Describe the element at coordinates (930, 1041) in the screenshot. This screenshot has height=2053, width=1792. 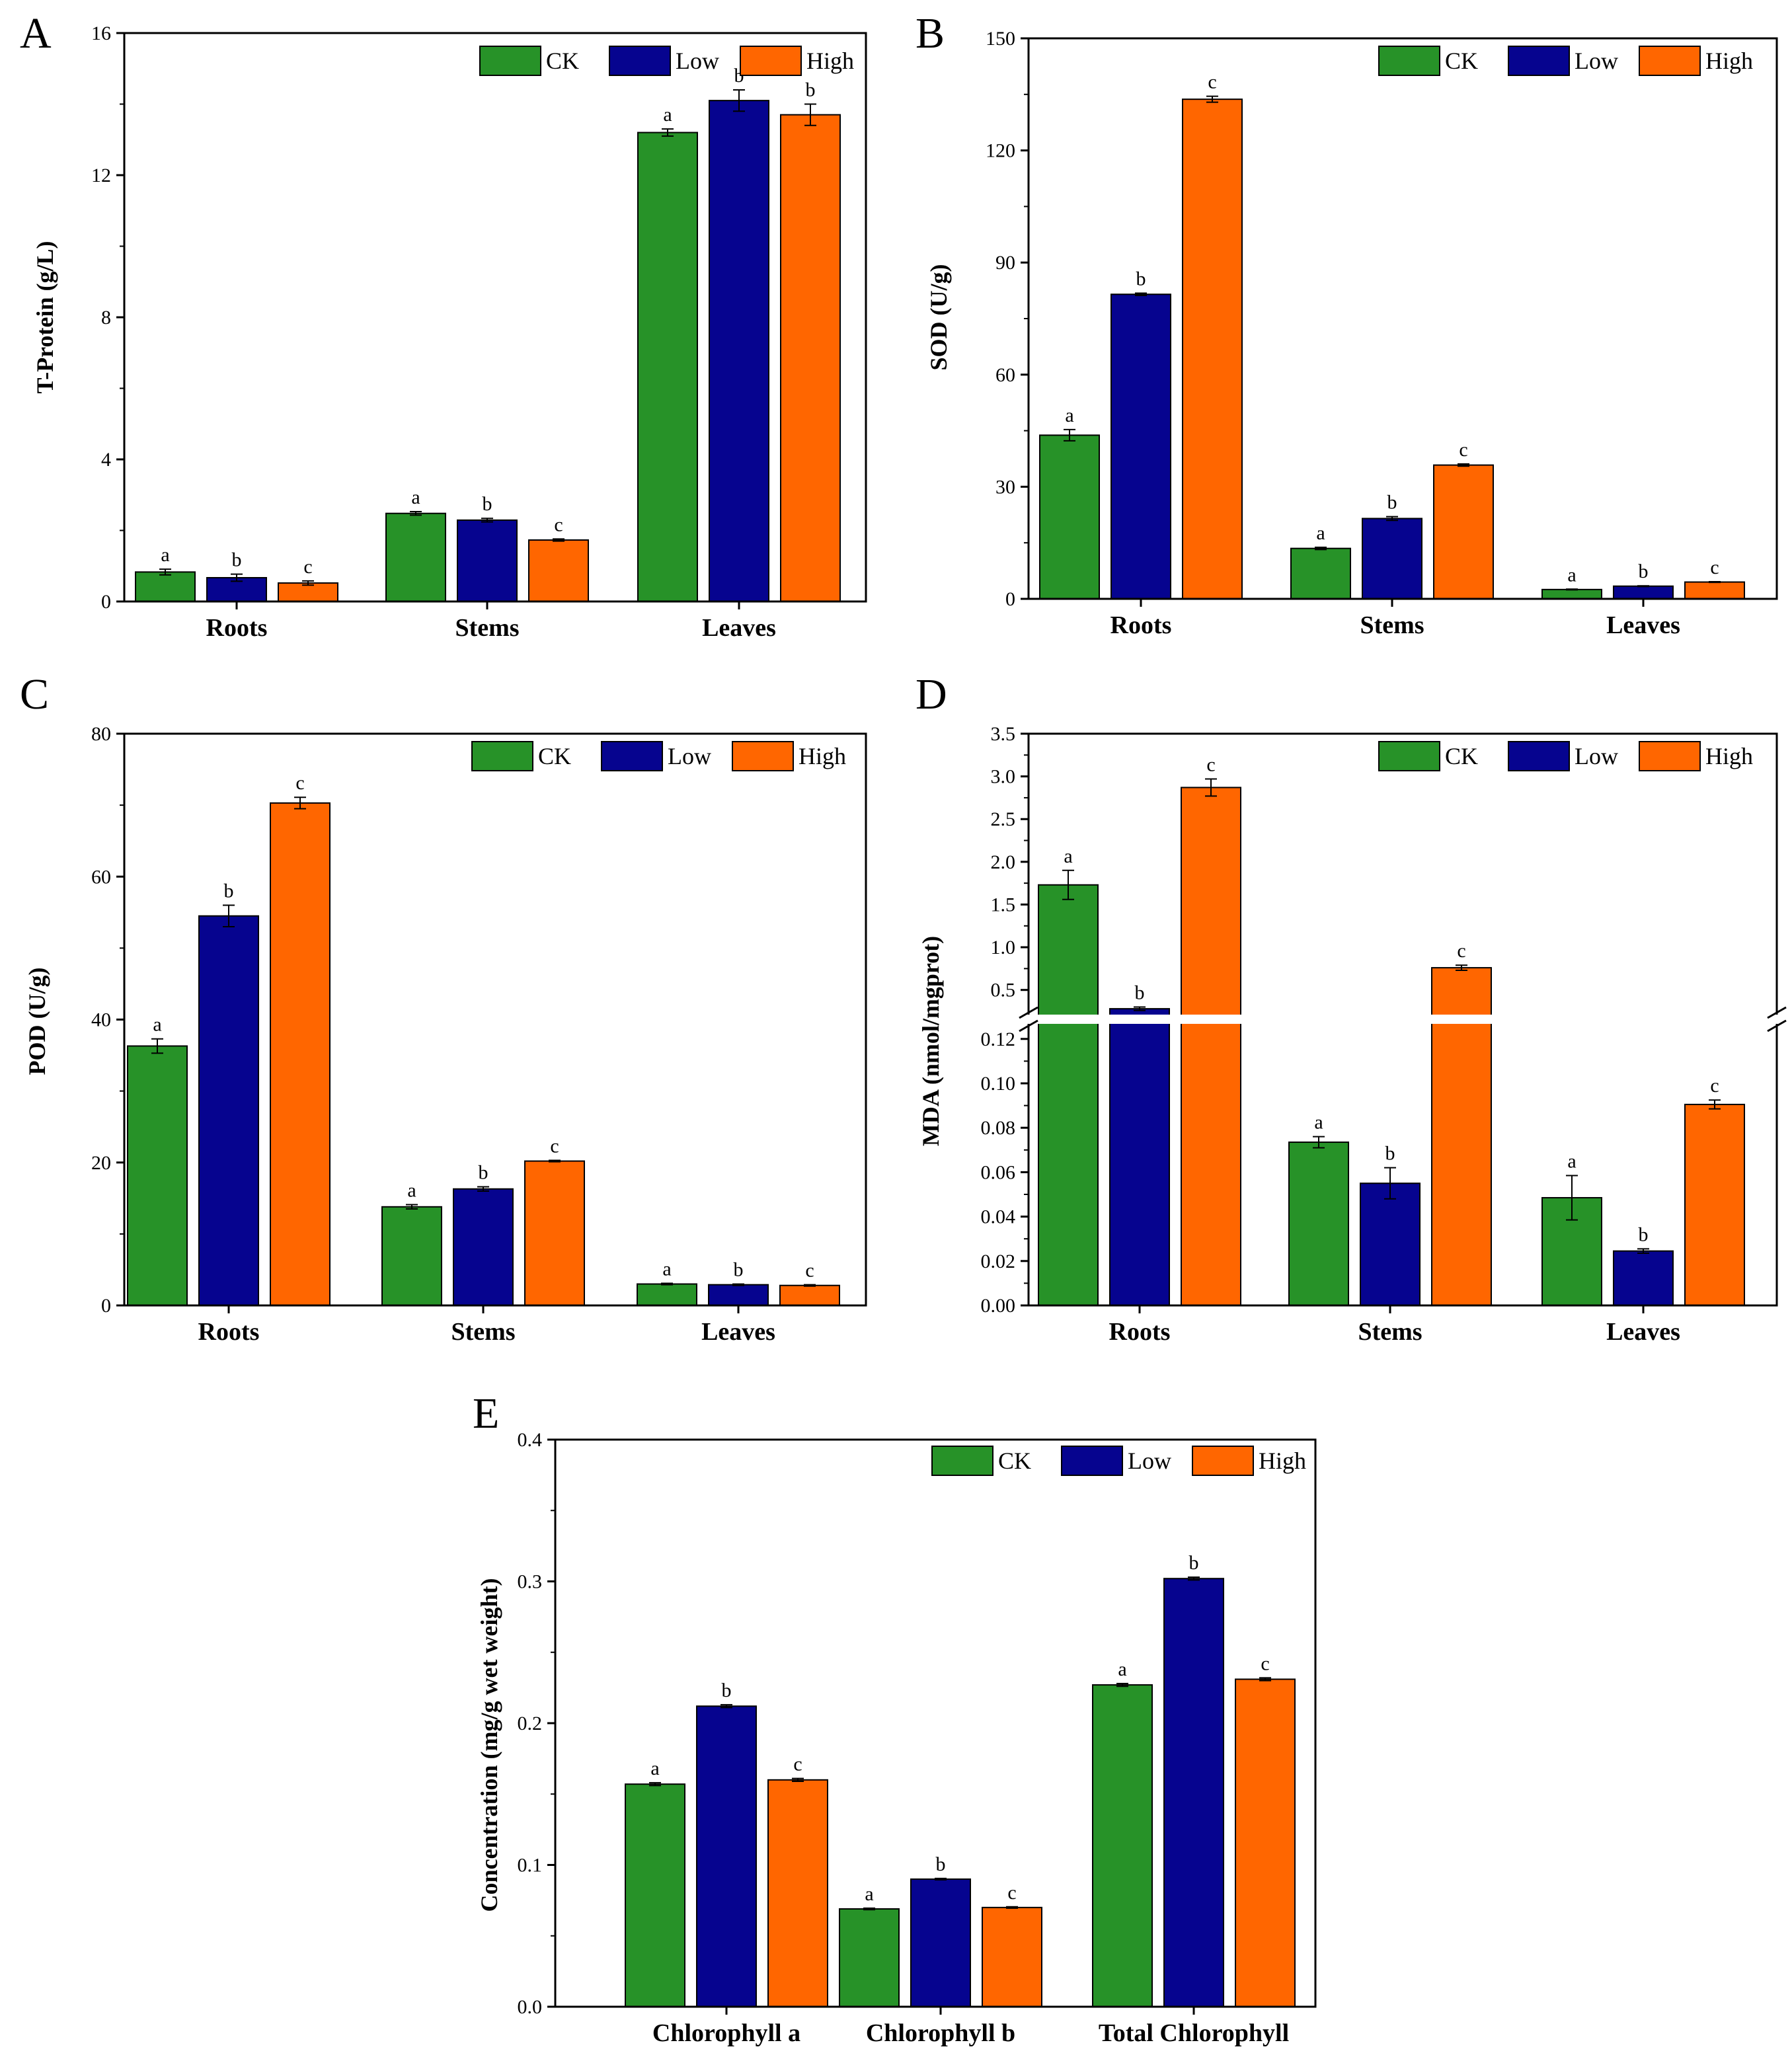
I see `y-axis-title: MDA (nmol/mgprot)` at that location.